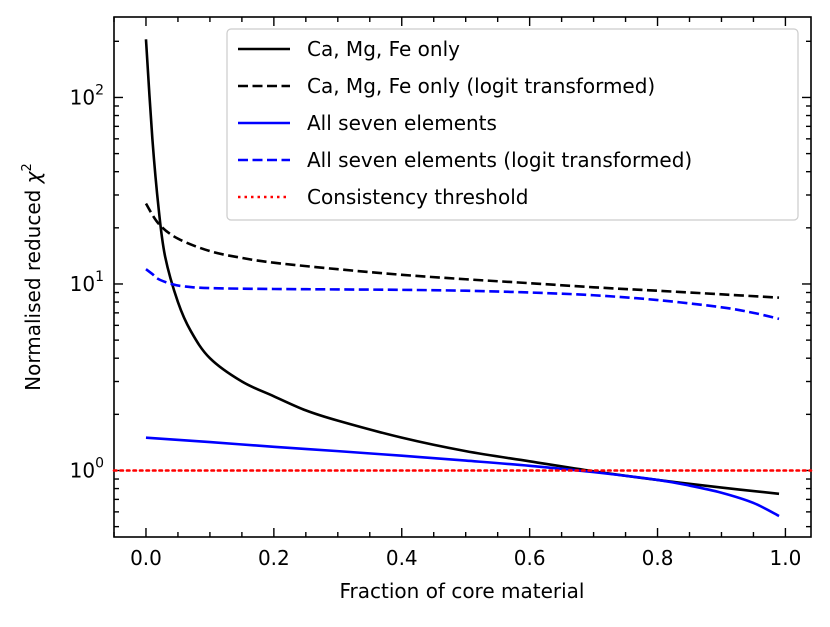 Image resolution: width=830 pixels, height=627 pixels. I want to click on x-tick-label: 0.4, so click(402, 558).